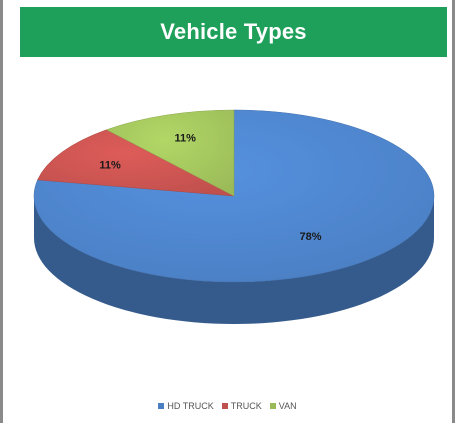 The width and height of the screenshot is (455, 423). Describe the element at coordinates (272, 406) in the screenshot. I see `legend-swatch-van` at that location.